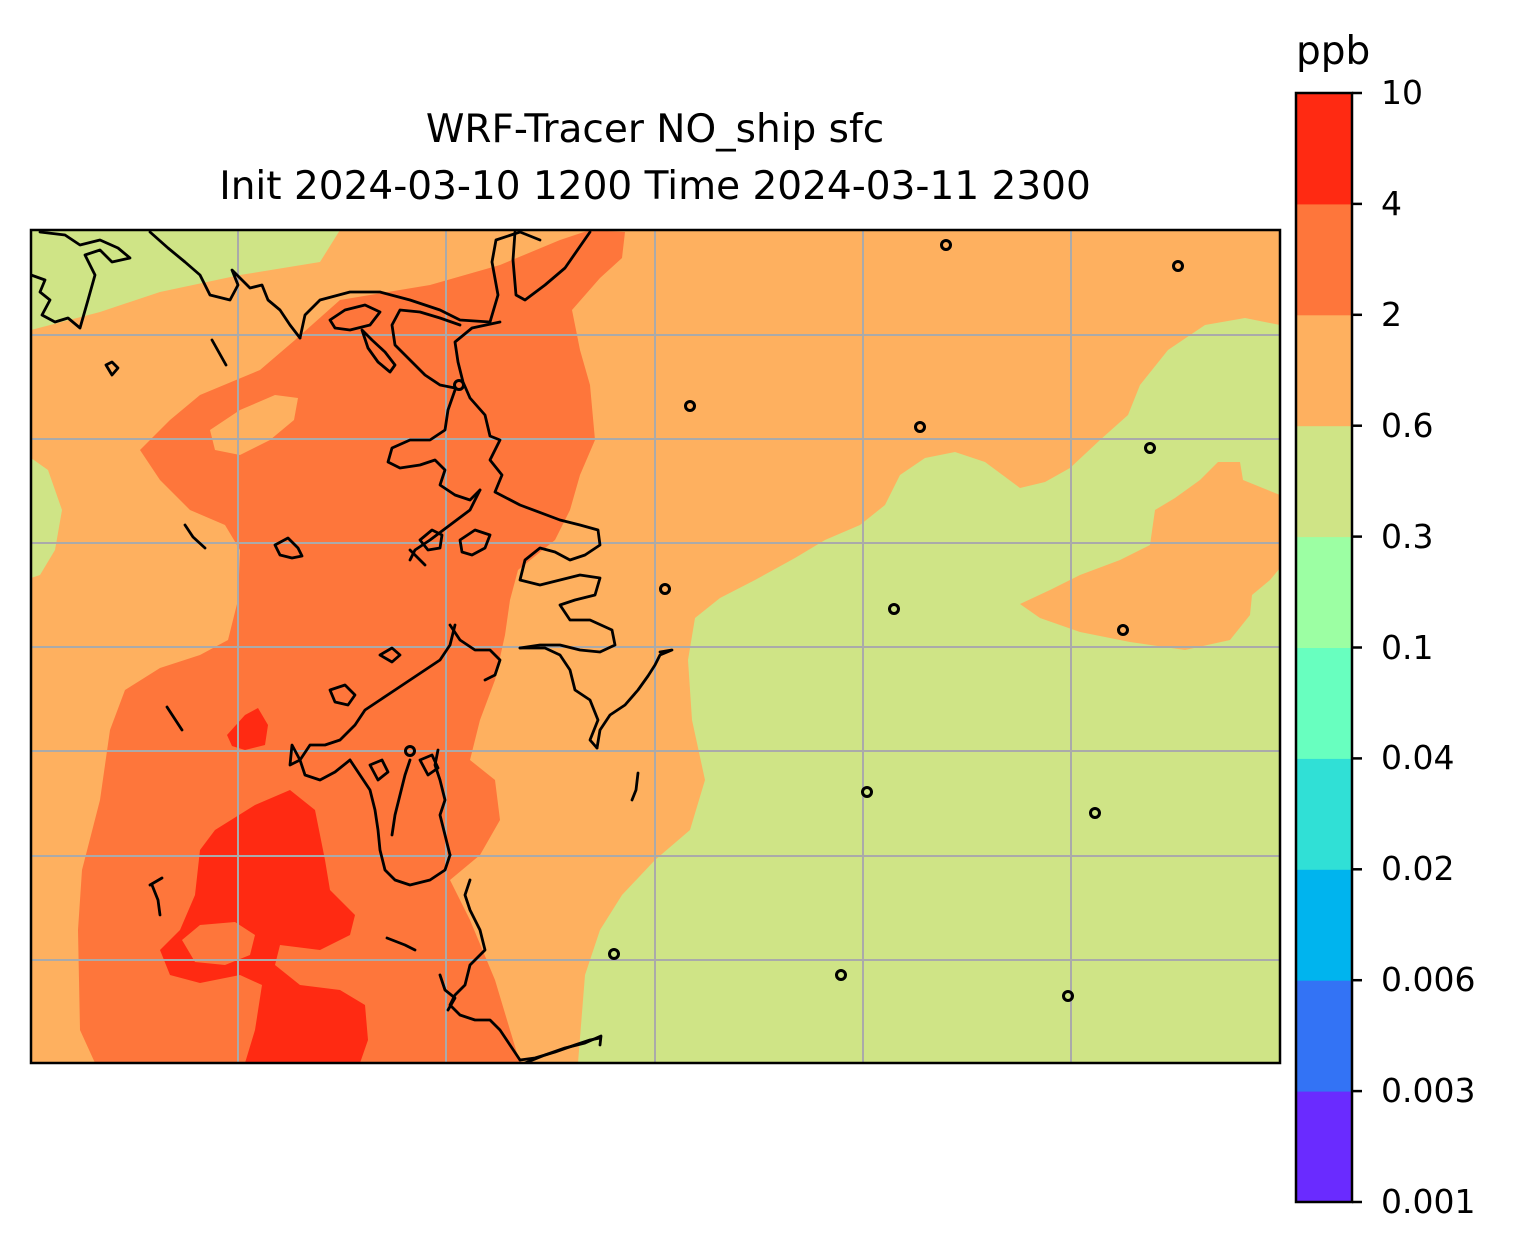 The height and width of the screenshot is (1256, 1528). Describe the element at coordinates (1391, 314) in the screenshot. I see `colorbar-tick-label: 2` at that location.